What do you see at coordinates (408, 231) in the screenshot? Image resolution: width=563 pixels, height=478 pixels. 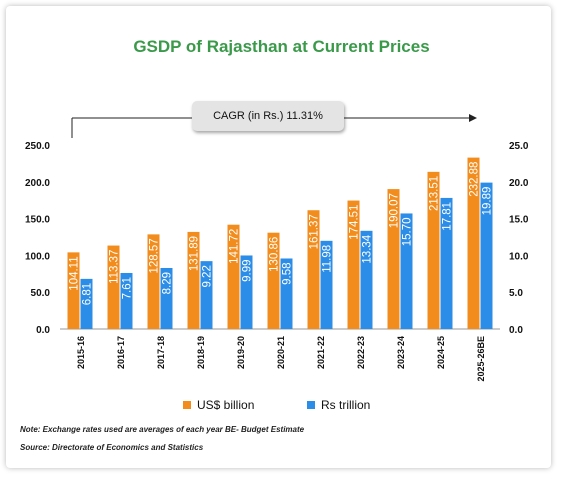 I see `data-label-rs: 15.70` at bounding box center [408, 231].